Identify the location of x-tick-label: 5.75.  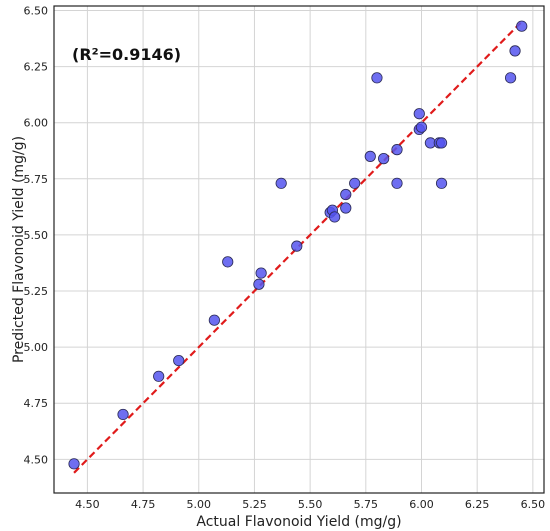
(366, 504).